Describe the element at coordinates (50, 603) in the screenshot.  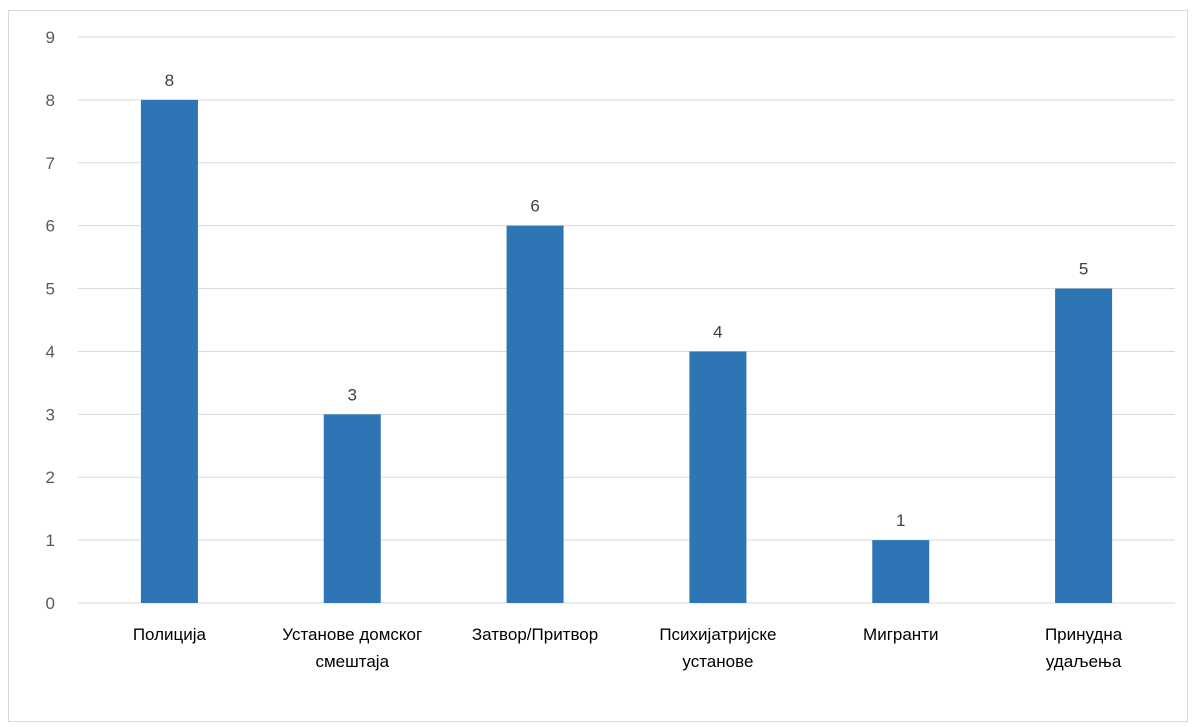
I see `y-tick-label: 0` at that location.